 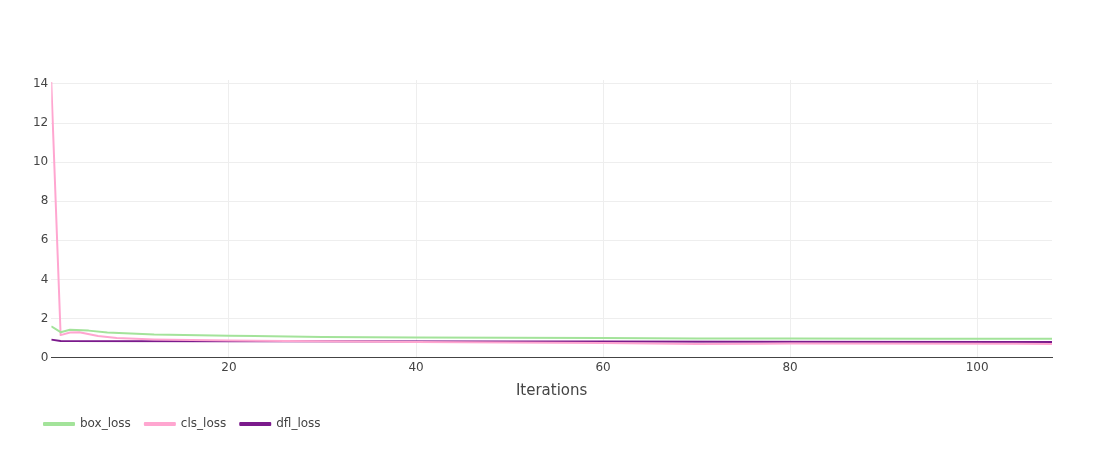 I want to click on legend-label: dfl_loss, so click(x=298, y=423).